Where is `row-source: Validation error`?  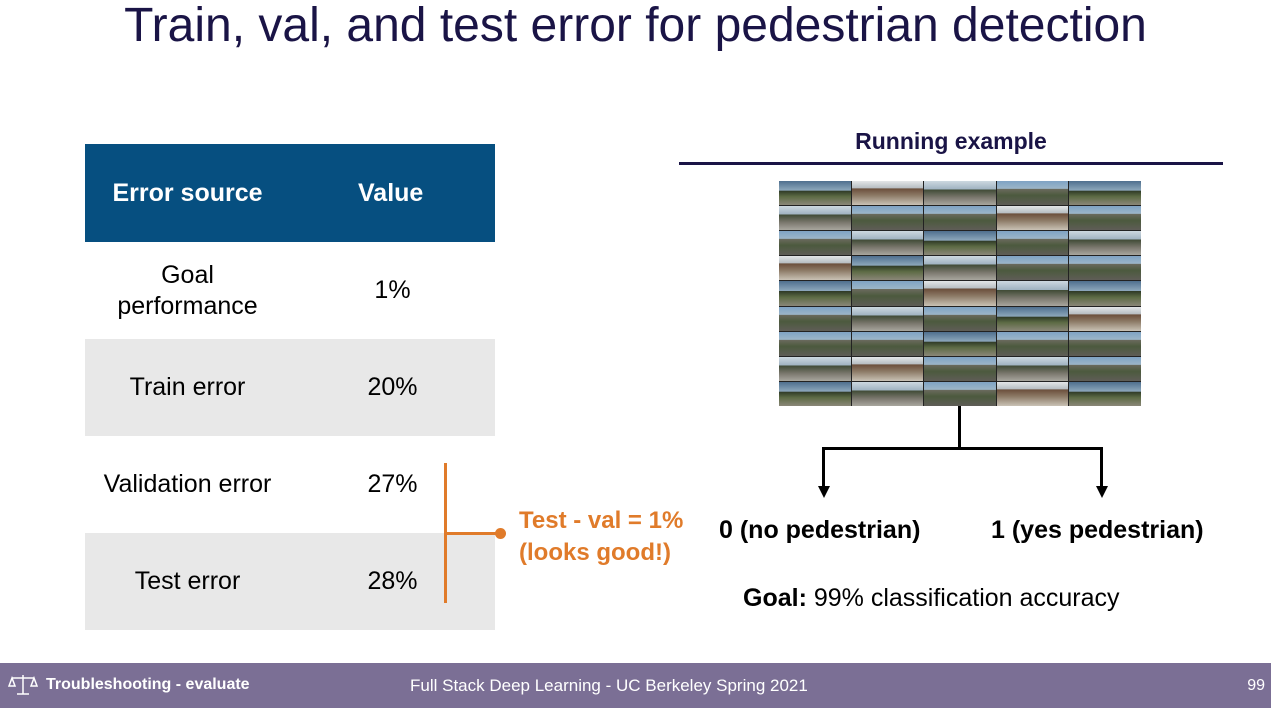
row-source: Validation error is located at coordinates (187, 484).